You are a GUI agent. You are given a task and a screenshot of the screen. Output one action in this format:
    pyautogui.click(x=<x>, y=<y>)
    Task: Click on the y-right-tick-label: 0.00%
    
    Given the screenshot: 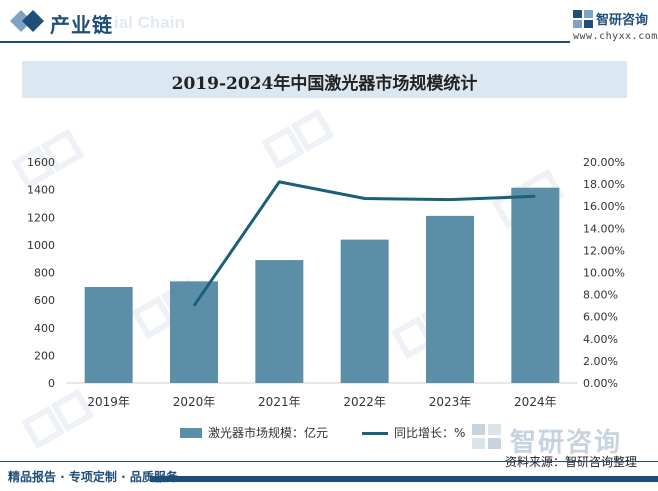 What is the action you would take?
    pyautogui.click(x=600, y=383)
    